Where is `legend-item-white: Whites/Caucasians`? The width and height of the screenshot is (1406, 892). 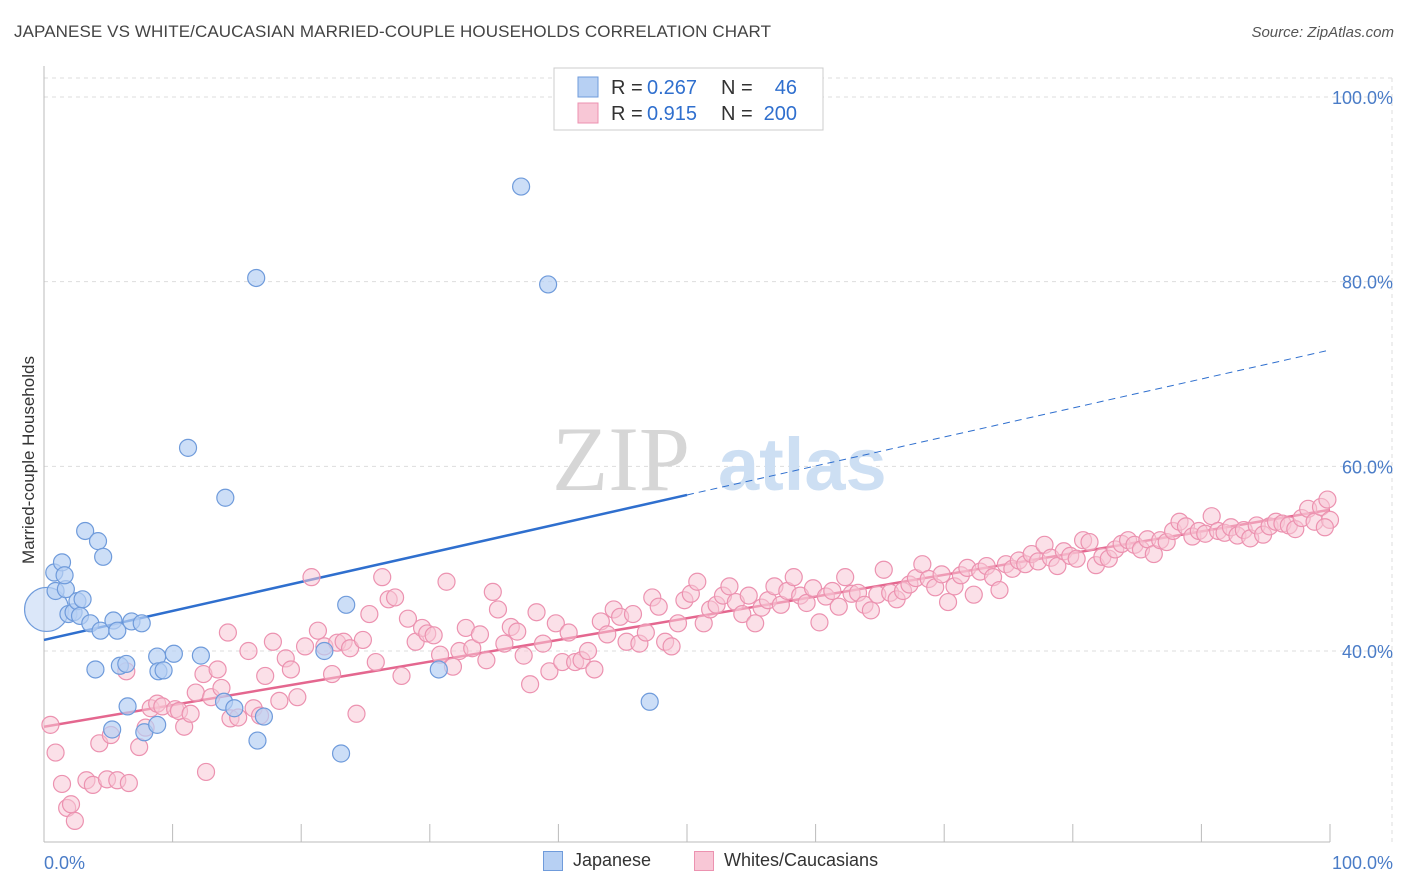 legend-item-white: Whites/Caucasians is located at coordinates (786, 860).